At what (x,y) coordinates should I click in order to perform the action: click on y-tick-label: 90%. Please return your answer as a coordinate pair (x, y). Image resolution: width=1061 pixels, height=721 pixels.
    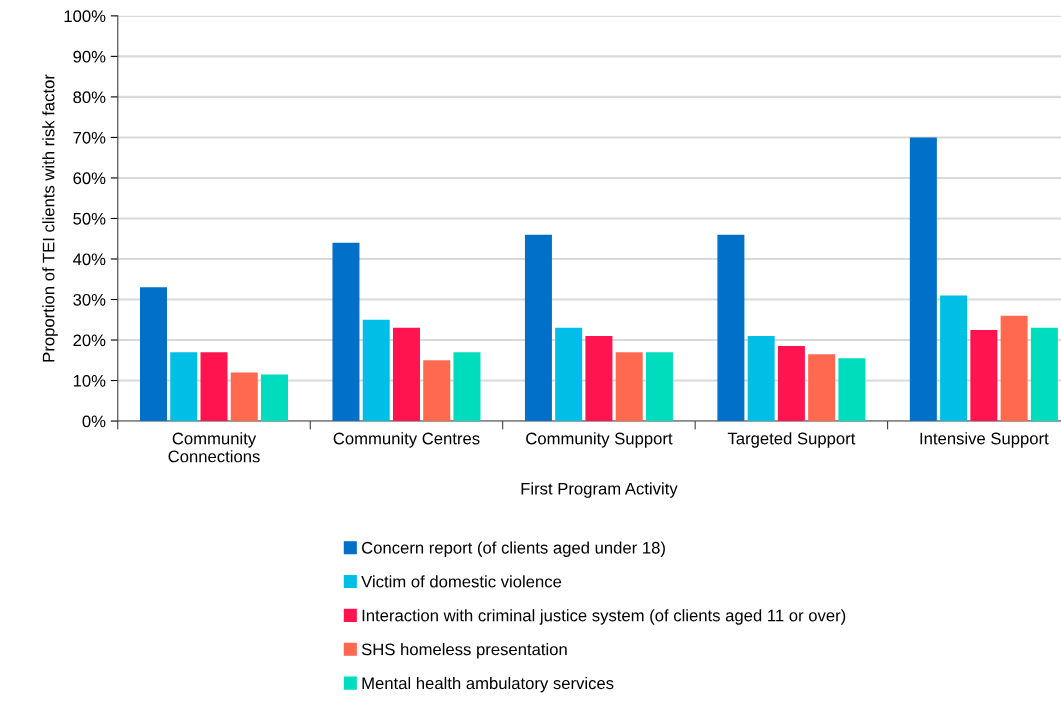
    Looking at the image, I should click on (89, 56).